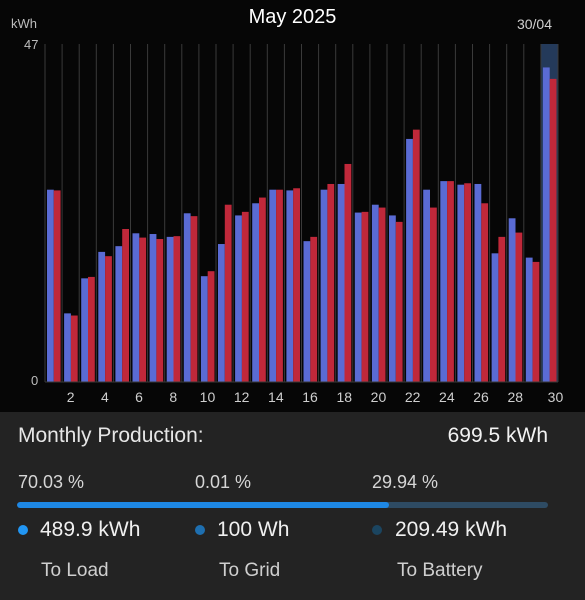 Image resolution: width=585 pixels, height=600 pixels. Describe the element at coordinates (534, 24) in the screenshot. I see `selected-date-label: 30/04` at that location.